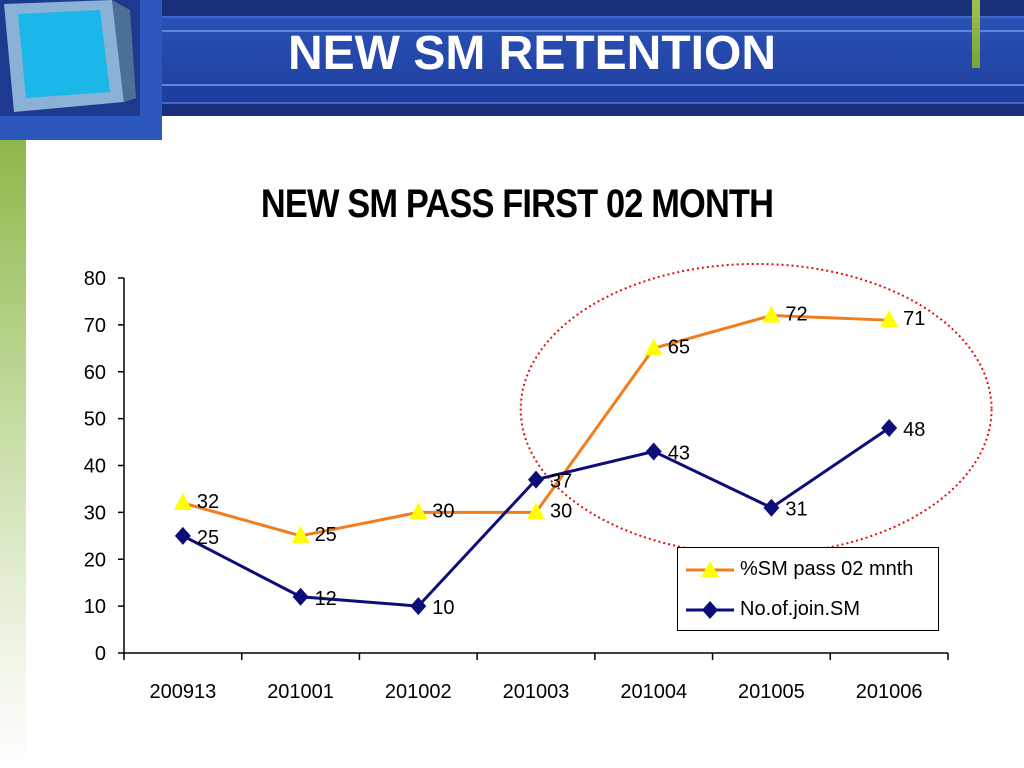  I want to click on chart-title: NEW SM PASS FIRST 02 MONTH, so click(517, 204).